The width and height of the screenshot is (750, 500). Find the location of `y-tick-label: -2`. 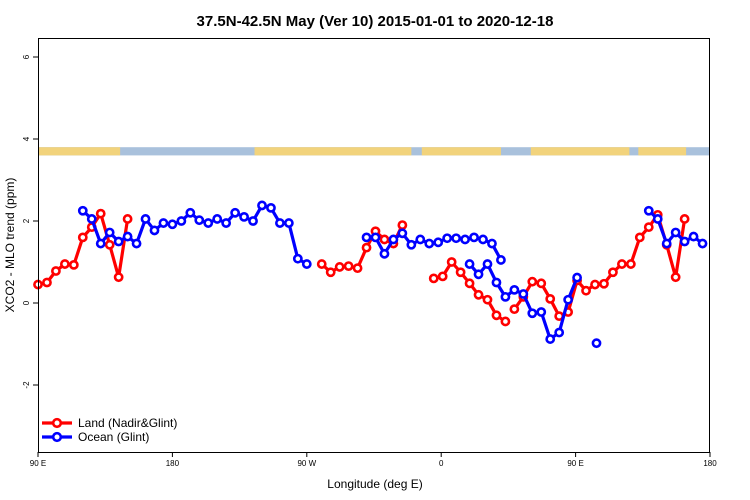

y-tick-label: -2 is located at coordinates (26, 385).